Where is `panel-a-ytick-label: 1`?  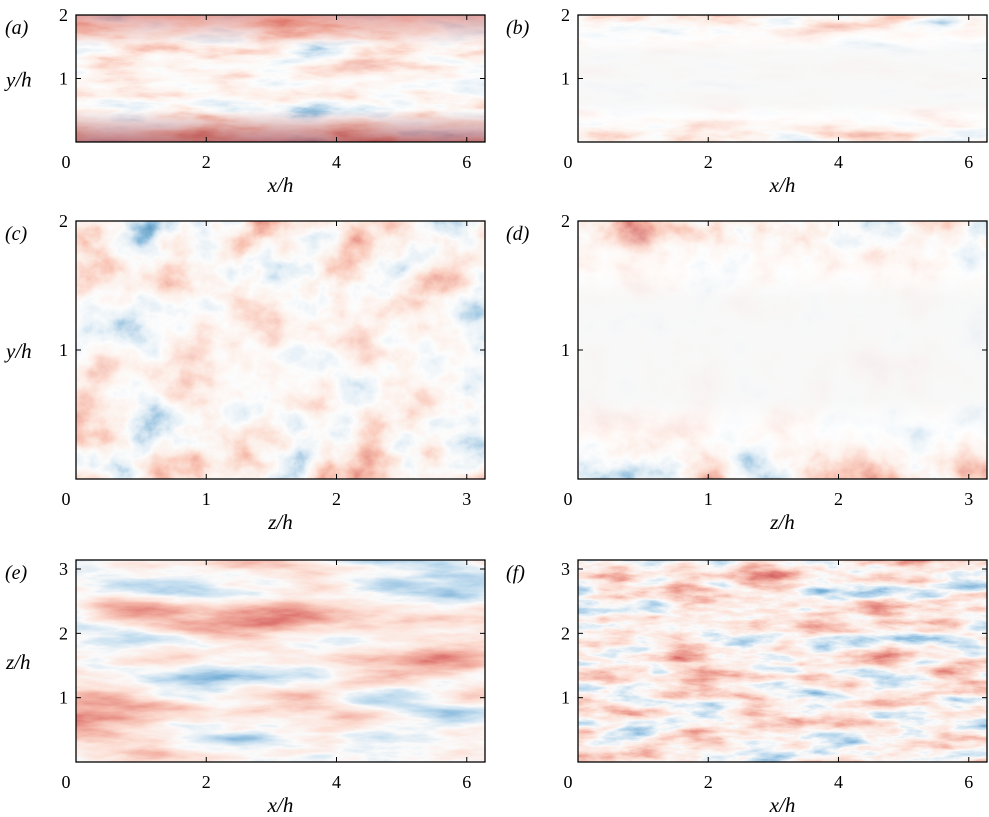 panel-a-ytick-label: 1 is located at coordinates (63, 79).